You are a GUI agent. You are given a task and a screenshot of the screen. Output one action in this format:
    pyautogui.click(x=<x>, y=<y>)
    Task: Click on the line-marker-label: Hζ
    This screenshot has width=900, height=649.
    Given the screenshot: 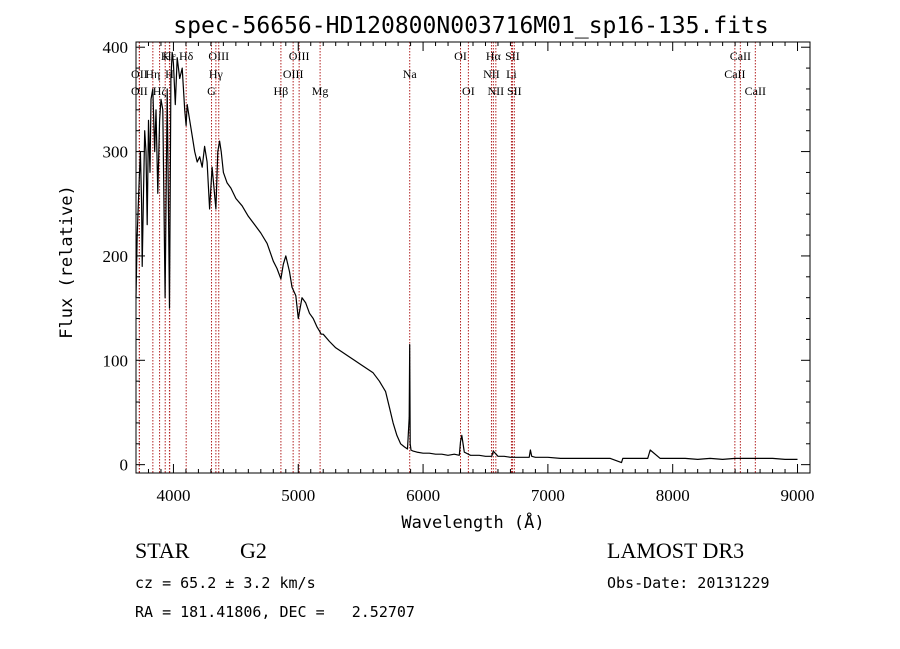 What is the action you would take?
    pyautogui.click(x=160, y=91)
    